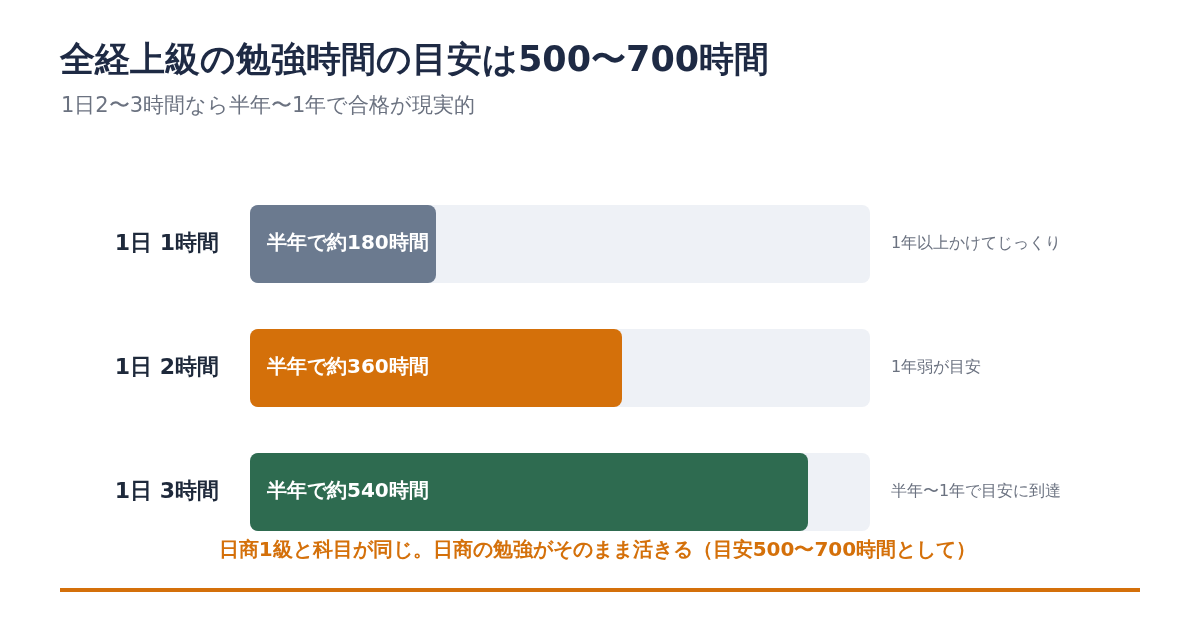 This screenshot has width=1200, height=630. What do you see at coordinates (268, 105) in the screenshot?
I see `chart-subtitle: 1日2〜3時間なら半年〜1年で合格が現実的` at bounding box center [268, 105].